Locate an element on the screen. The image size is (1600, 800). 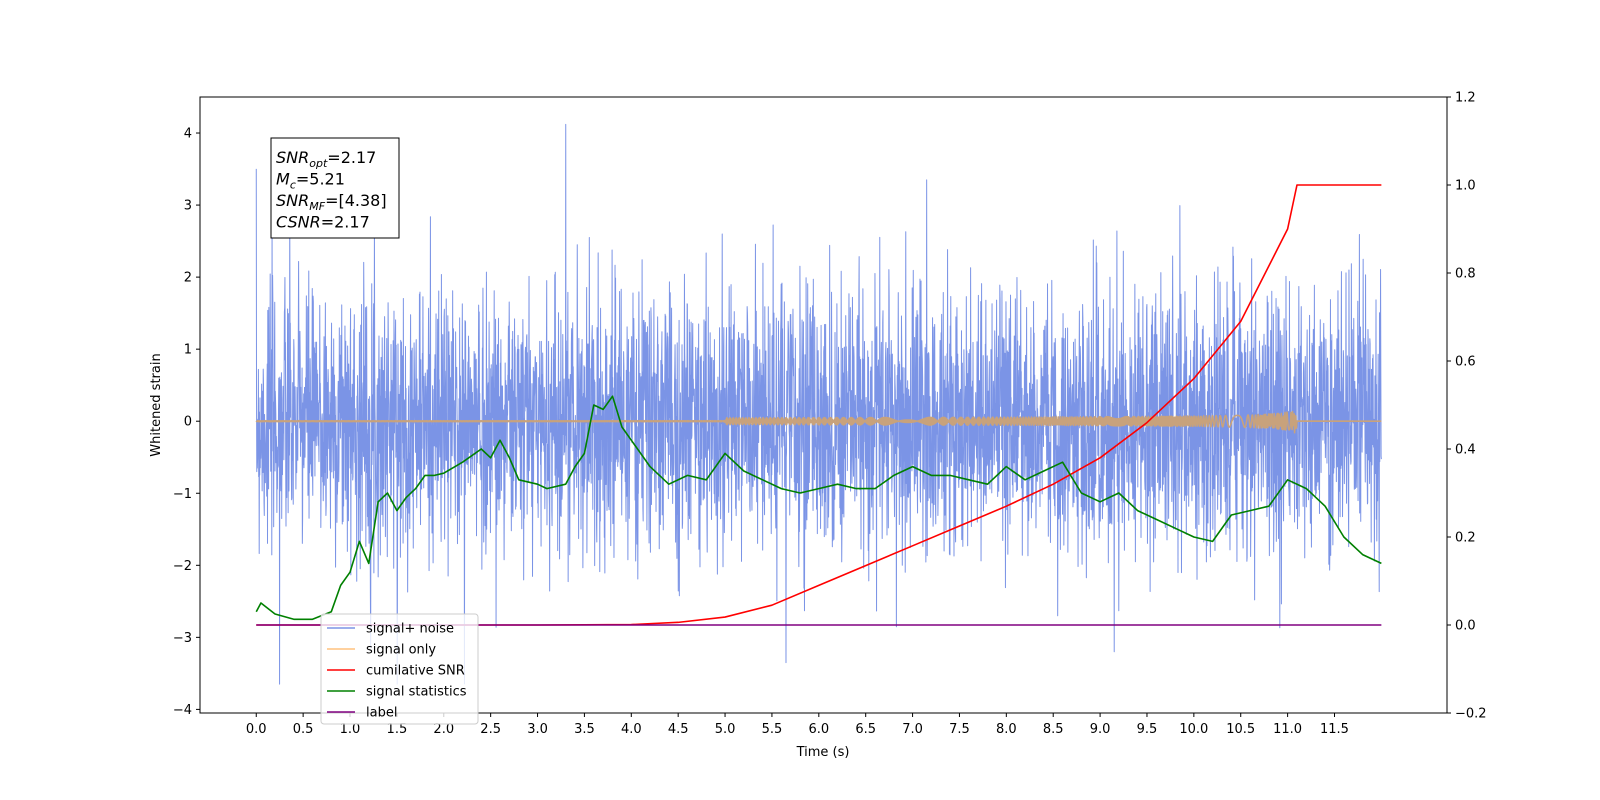
y-tick-label: 2 is located at coordinates (188, 278).